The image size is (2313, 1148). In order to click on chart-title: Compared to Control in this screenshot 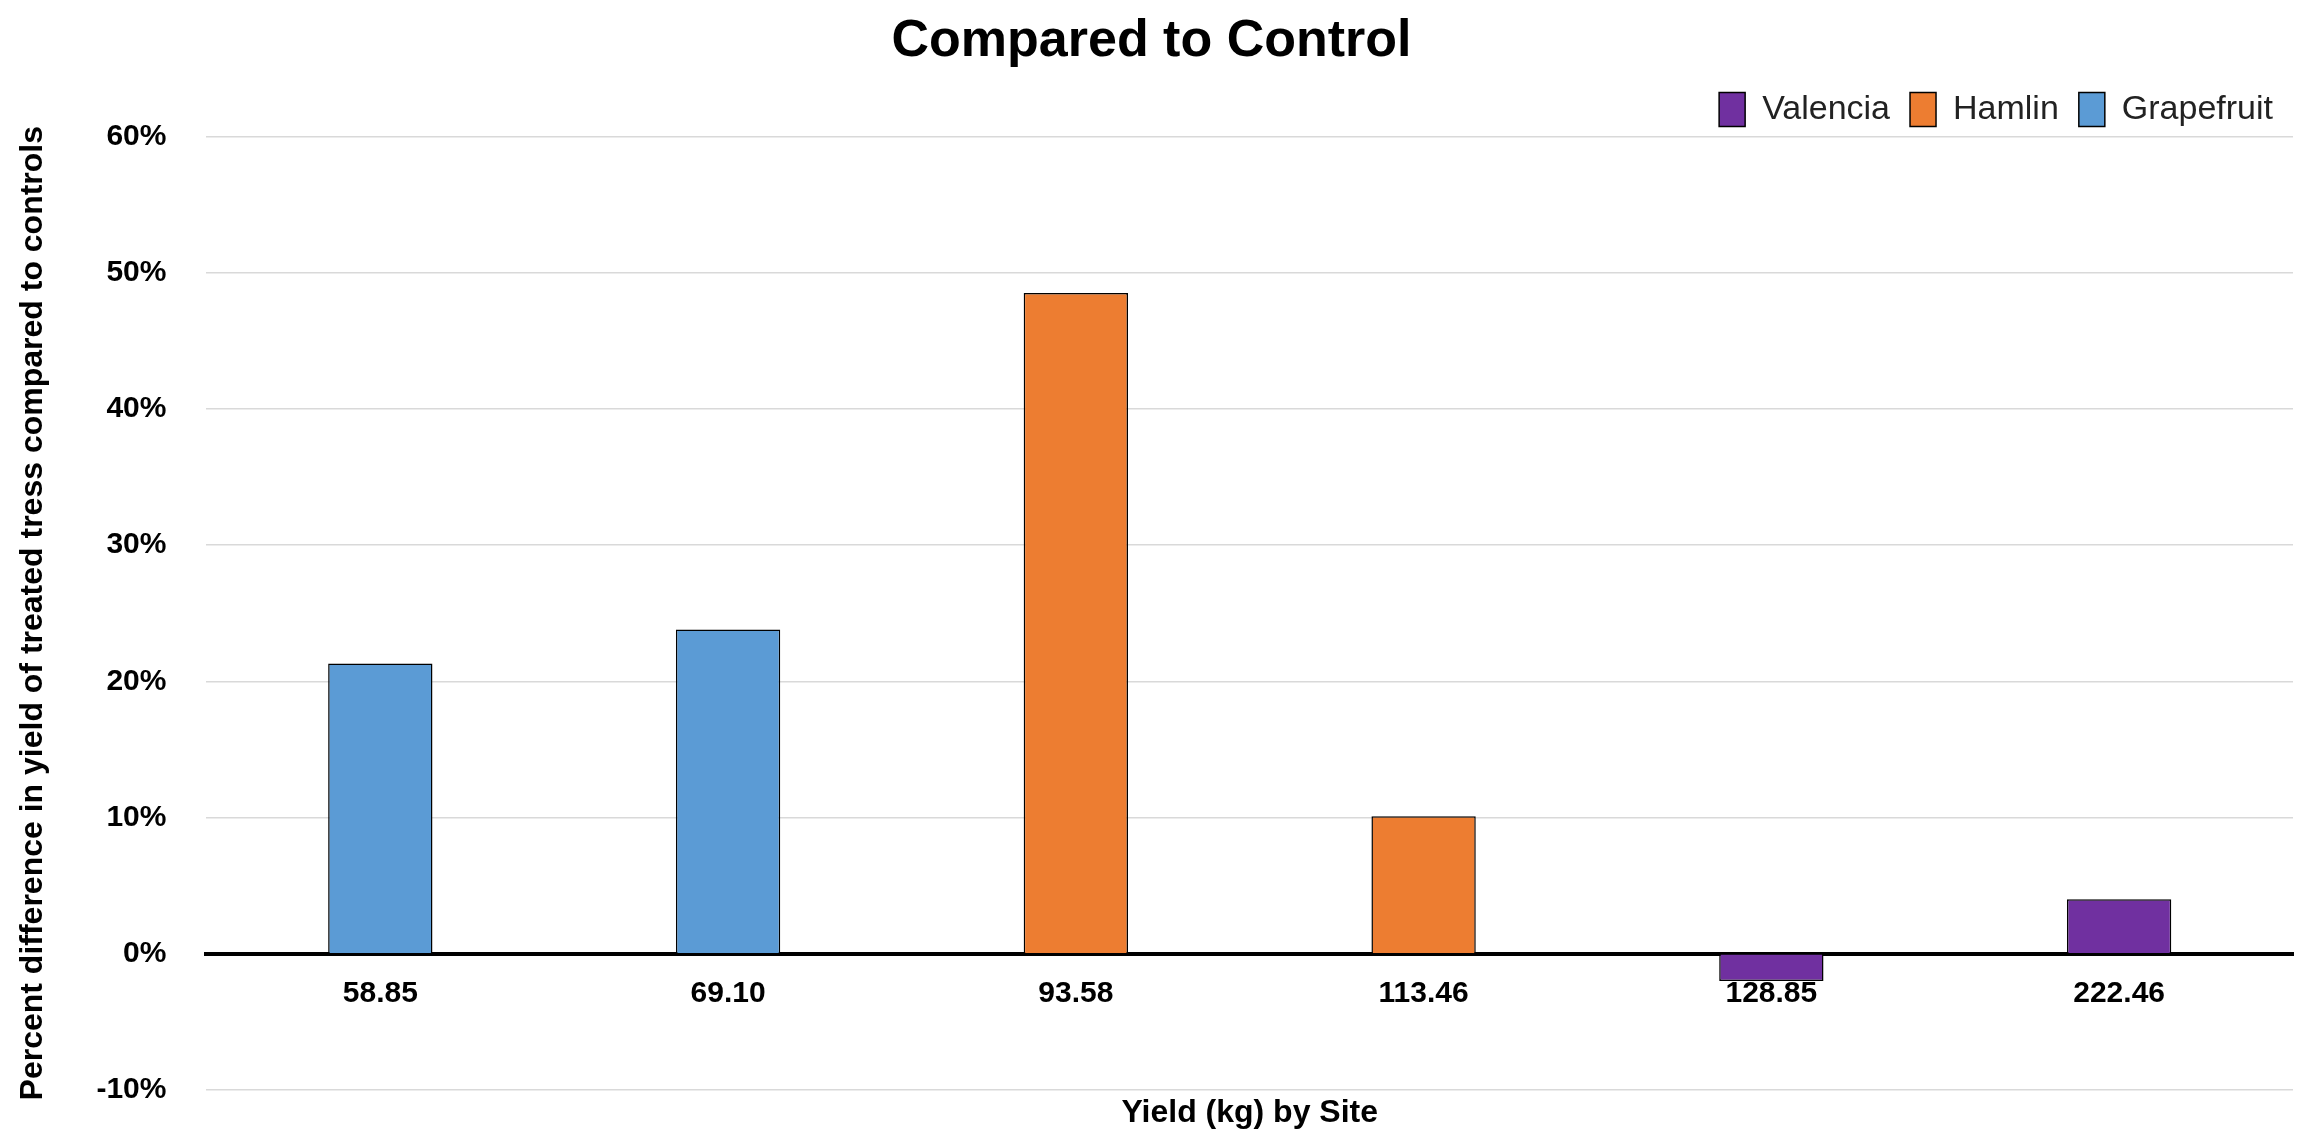, I will do `click(1151, 37)`.